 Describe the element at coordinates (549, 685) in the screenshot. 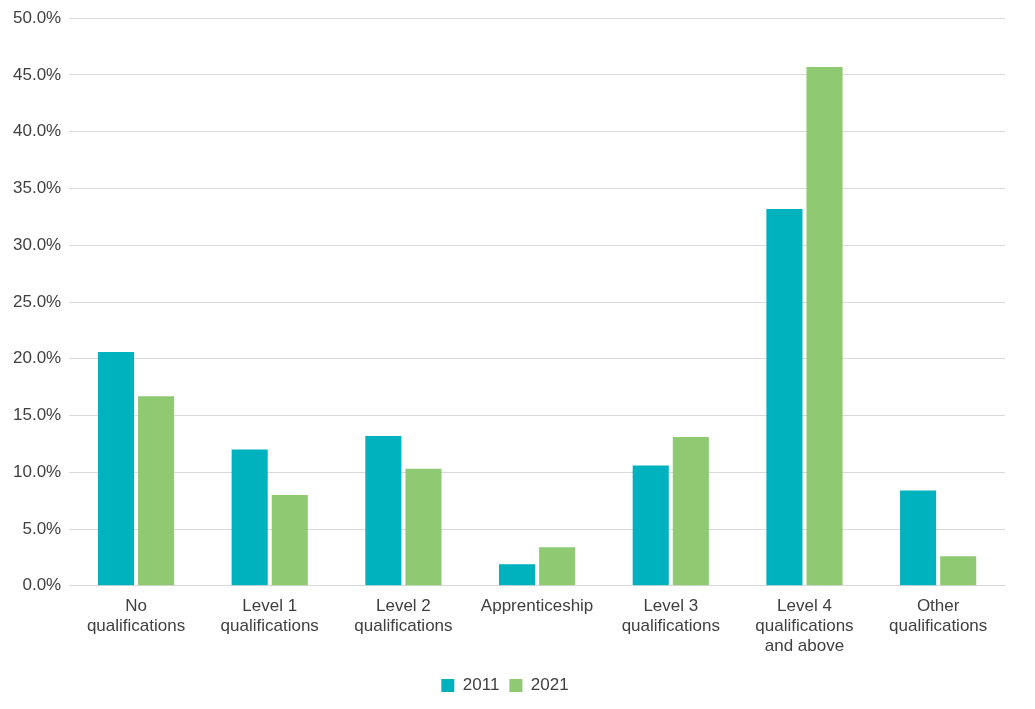

I see `legend-label: 2021` at that location.